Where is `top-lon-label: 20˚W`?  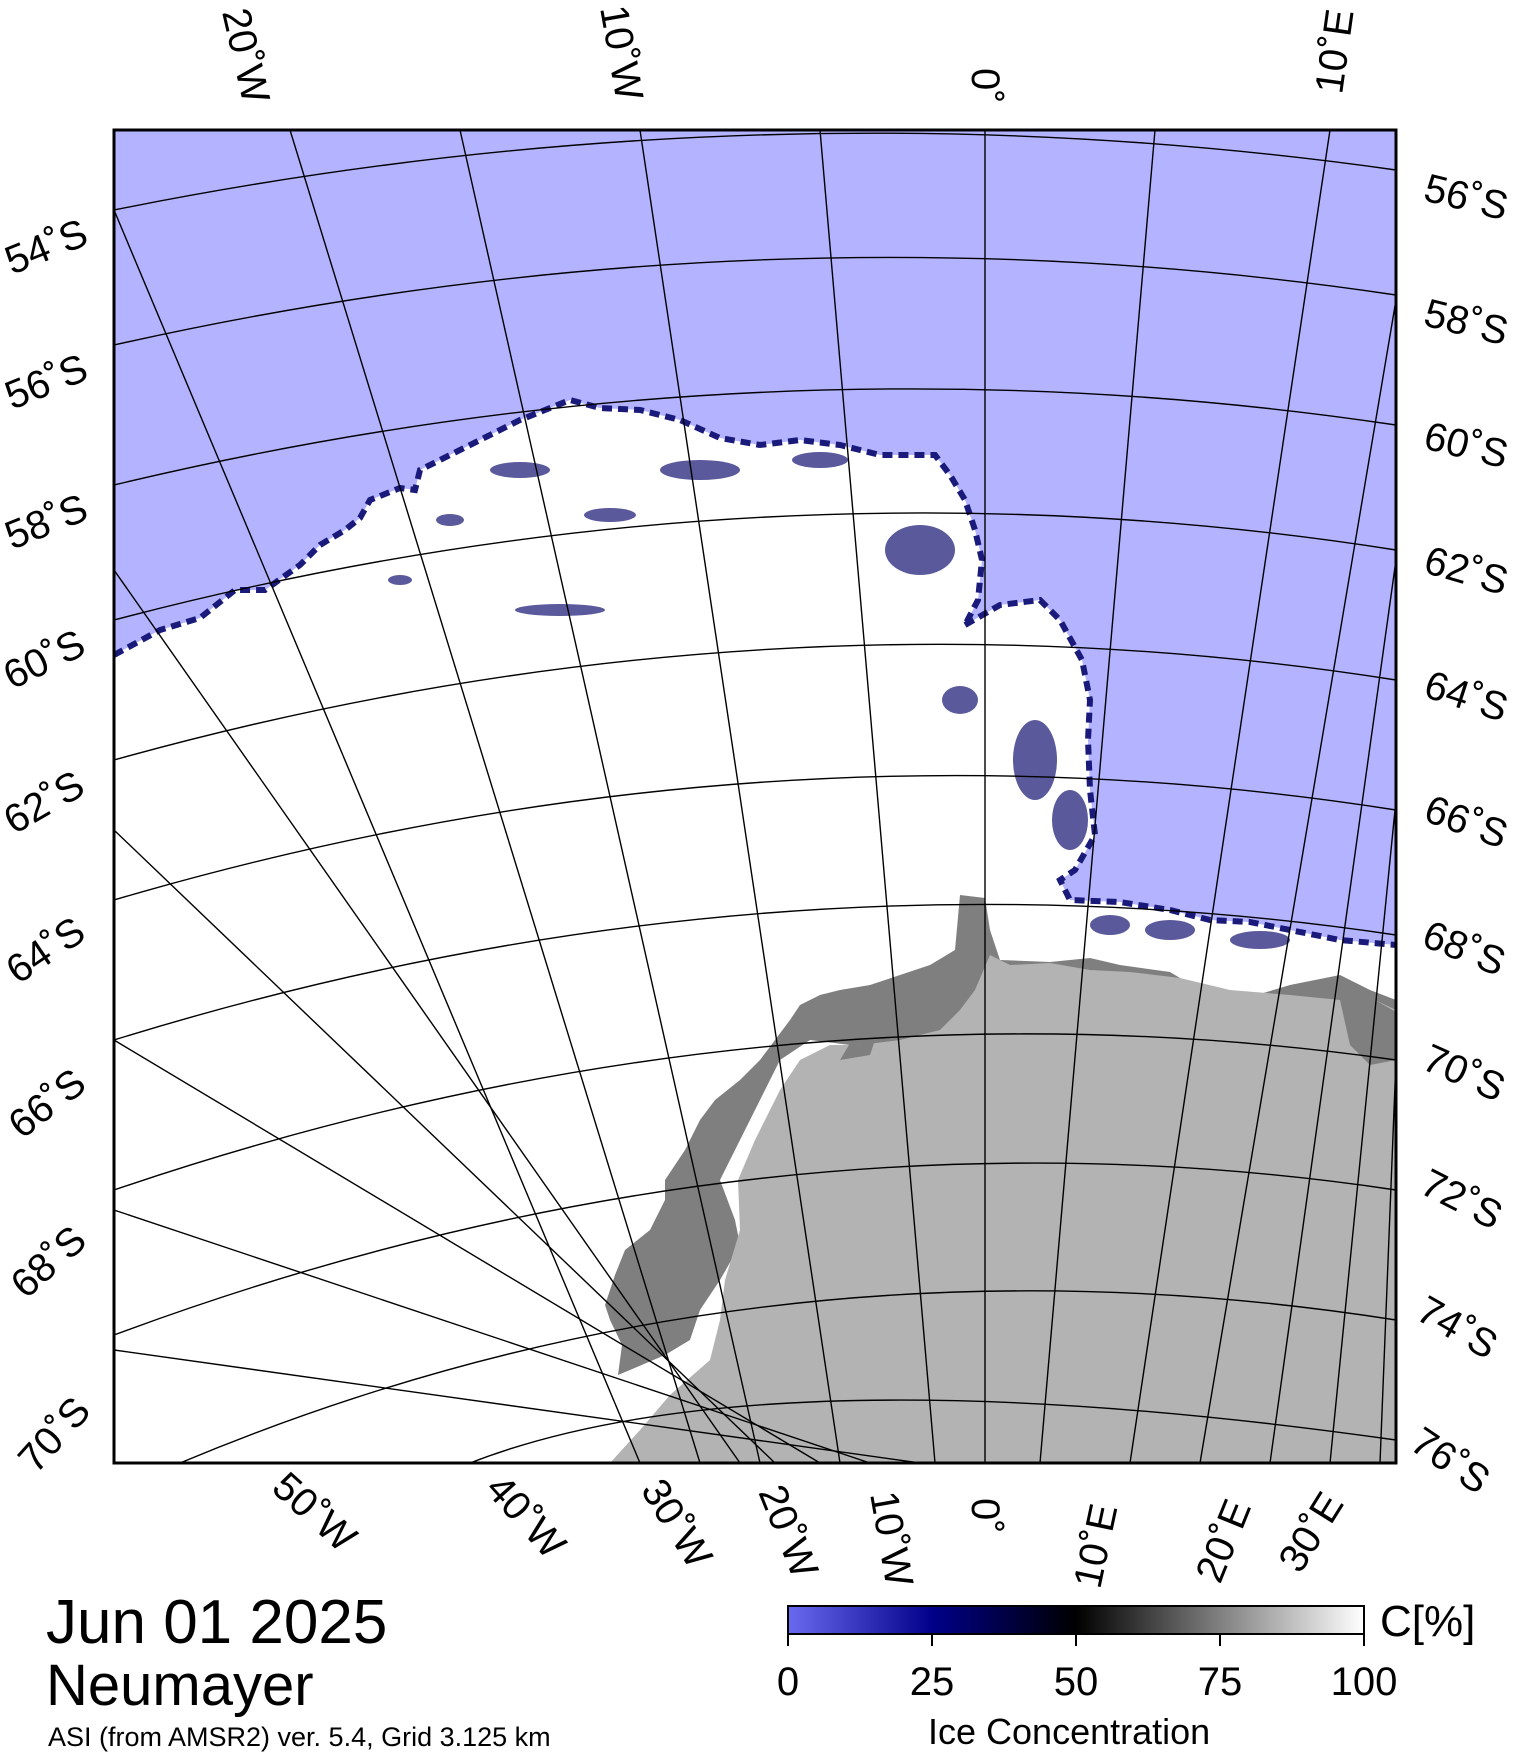
top-lon-label: 20˚W is located at coordinates (245, 55).